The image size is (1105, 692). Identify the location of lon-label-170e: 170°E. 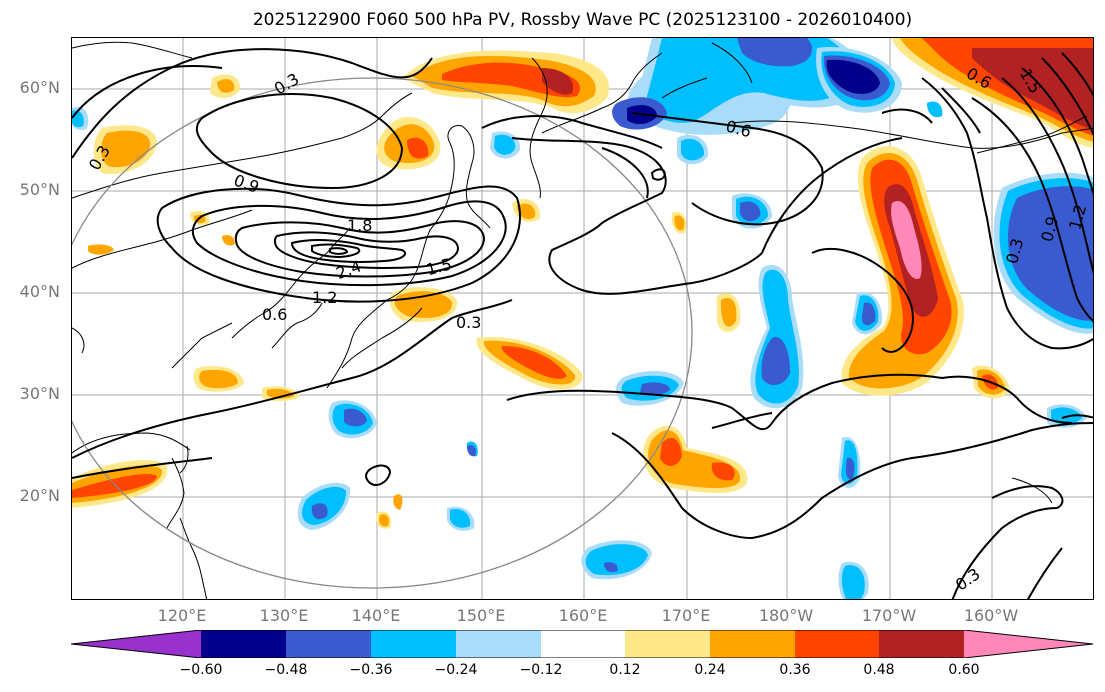
(686, 615).